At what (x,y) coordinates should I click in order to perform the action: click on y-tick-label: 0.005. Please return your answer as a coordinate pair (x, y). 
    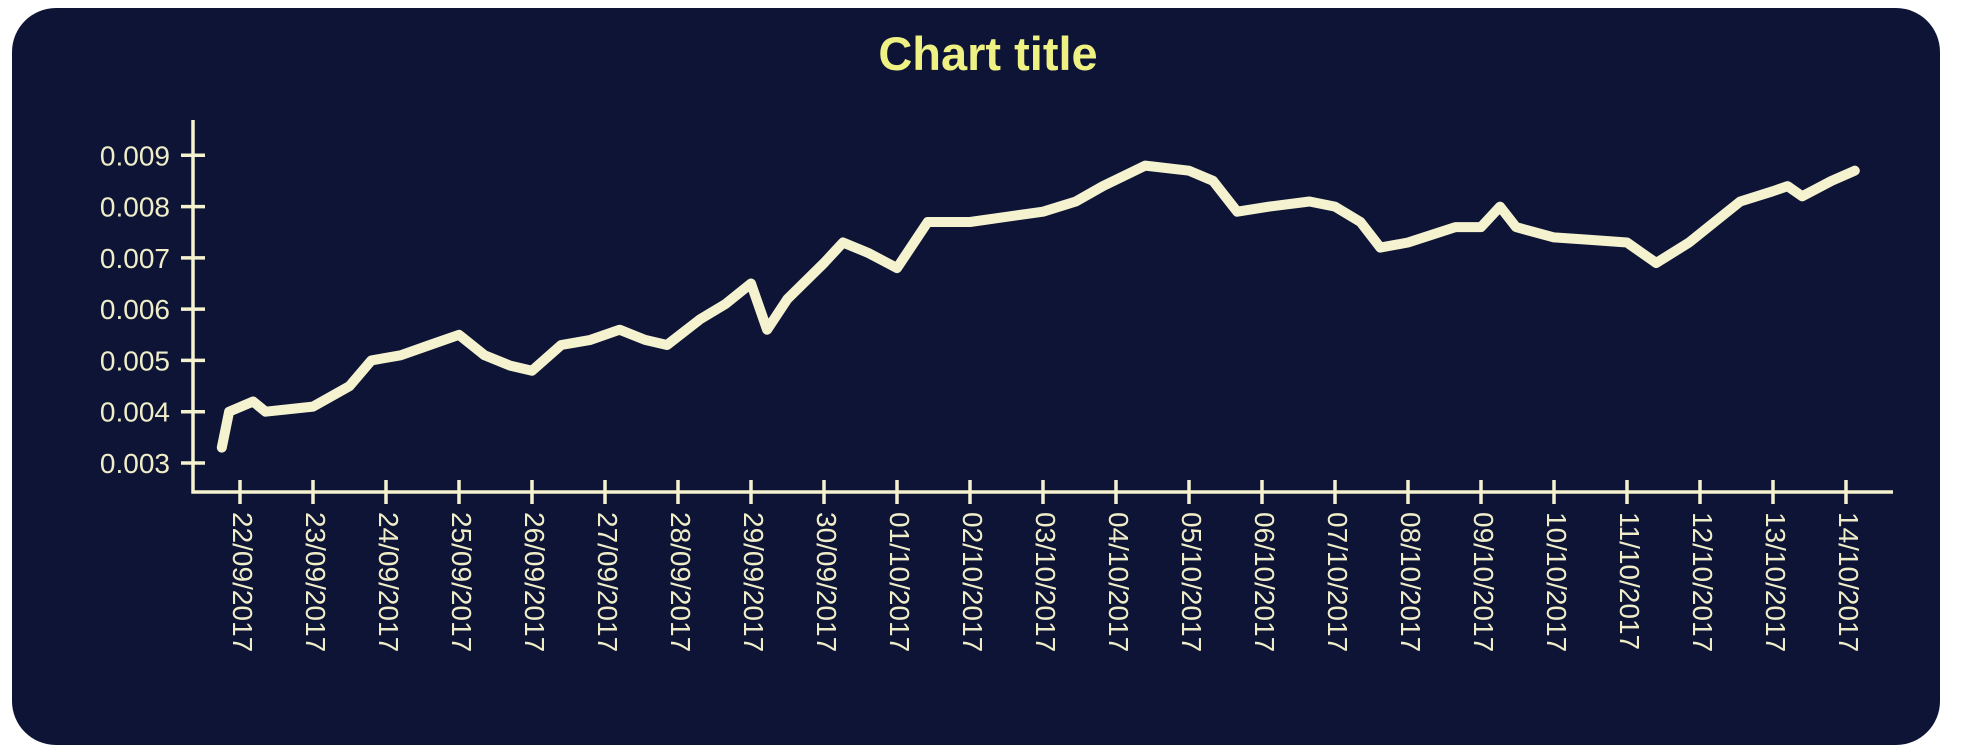
    Looking at the image, I should click on (135, 360).